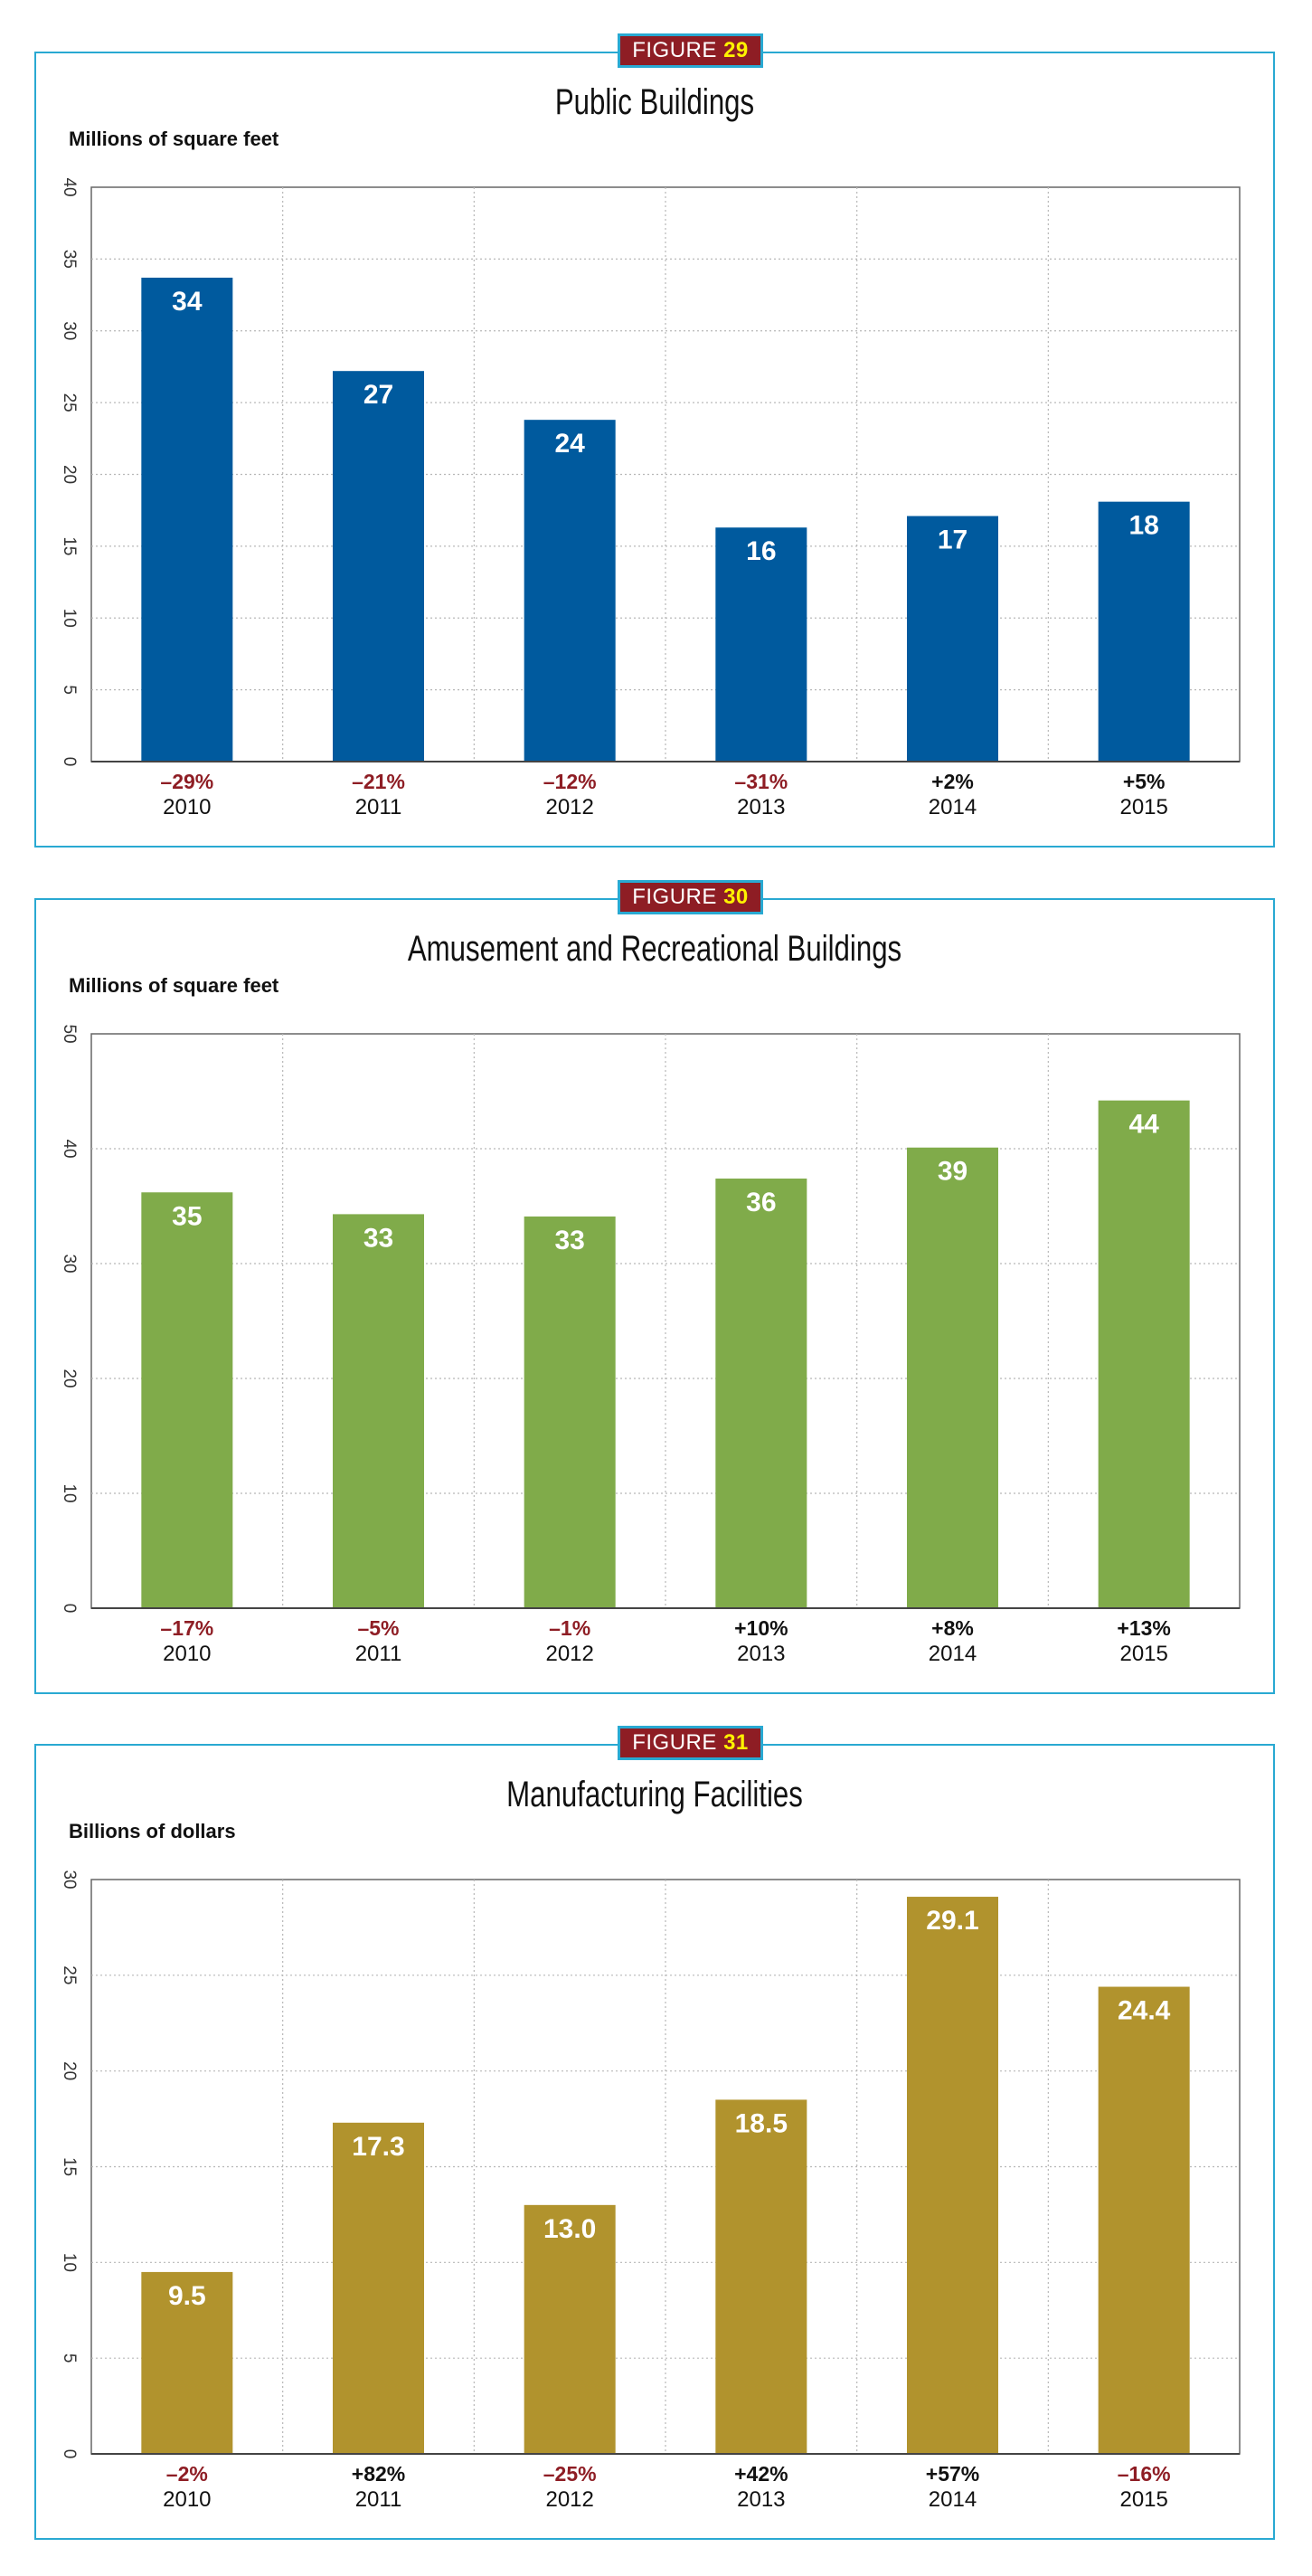 This screenshot has width=1312, height=2576. I want to click on bar-value-label: 17, so click(953, 541).